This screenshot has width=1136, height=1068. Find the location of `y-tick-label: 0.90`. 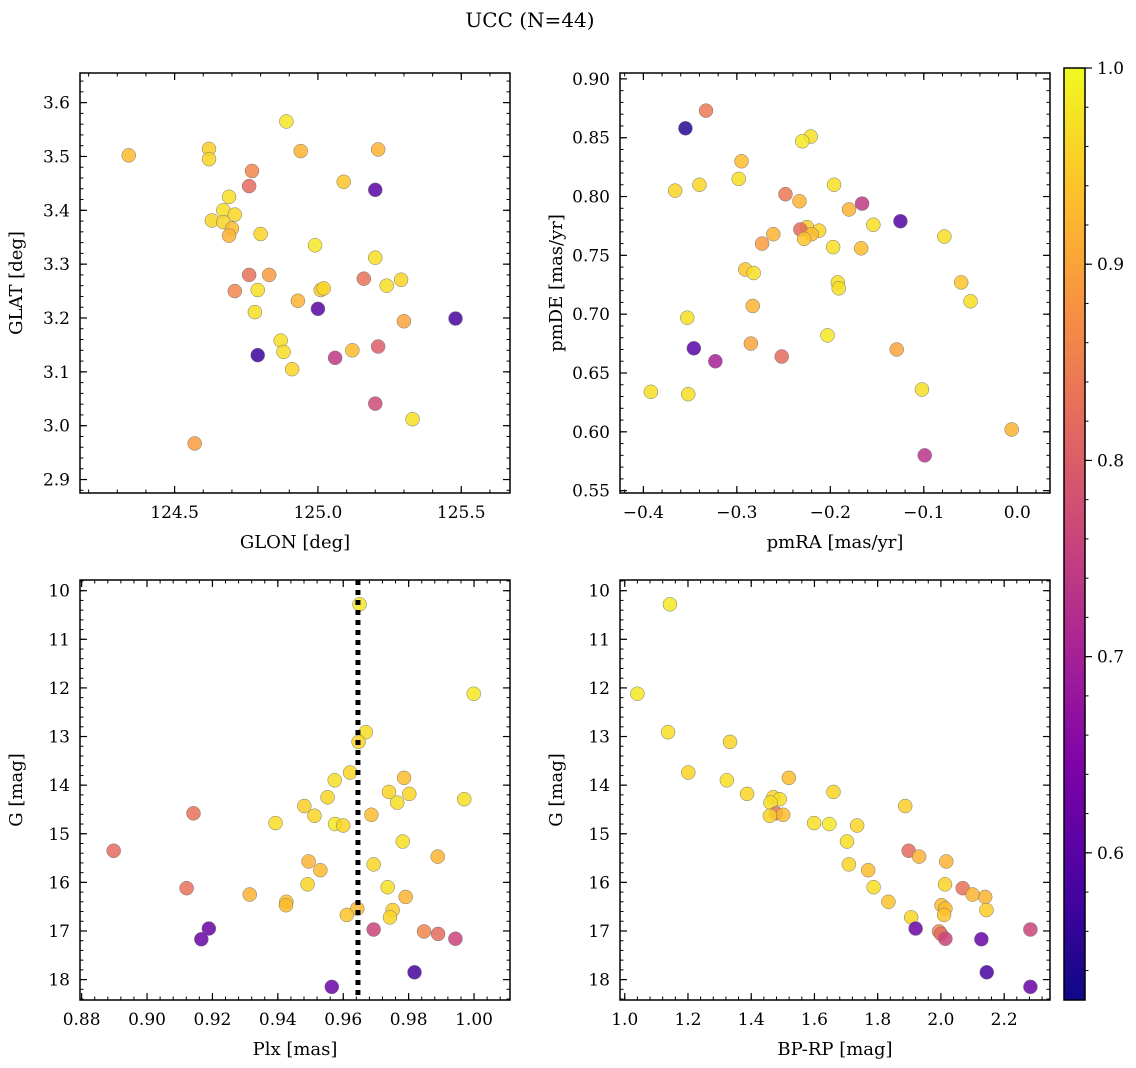

y-tick-label: 0.90 is located at coordinates (591, 80).